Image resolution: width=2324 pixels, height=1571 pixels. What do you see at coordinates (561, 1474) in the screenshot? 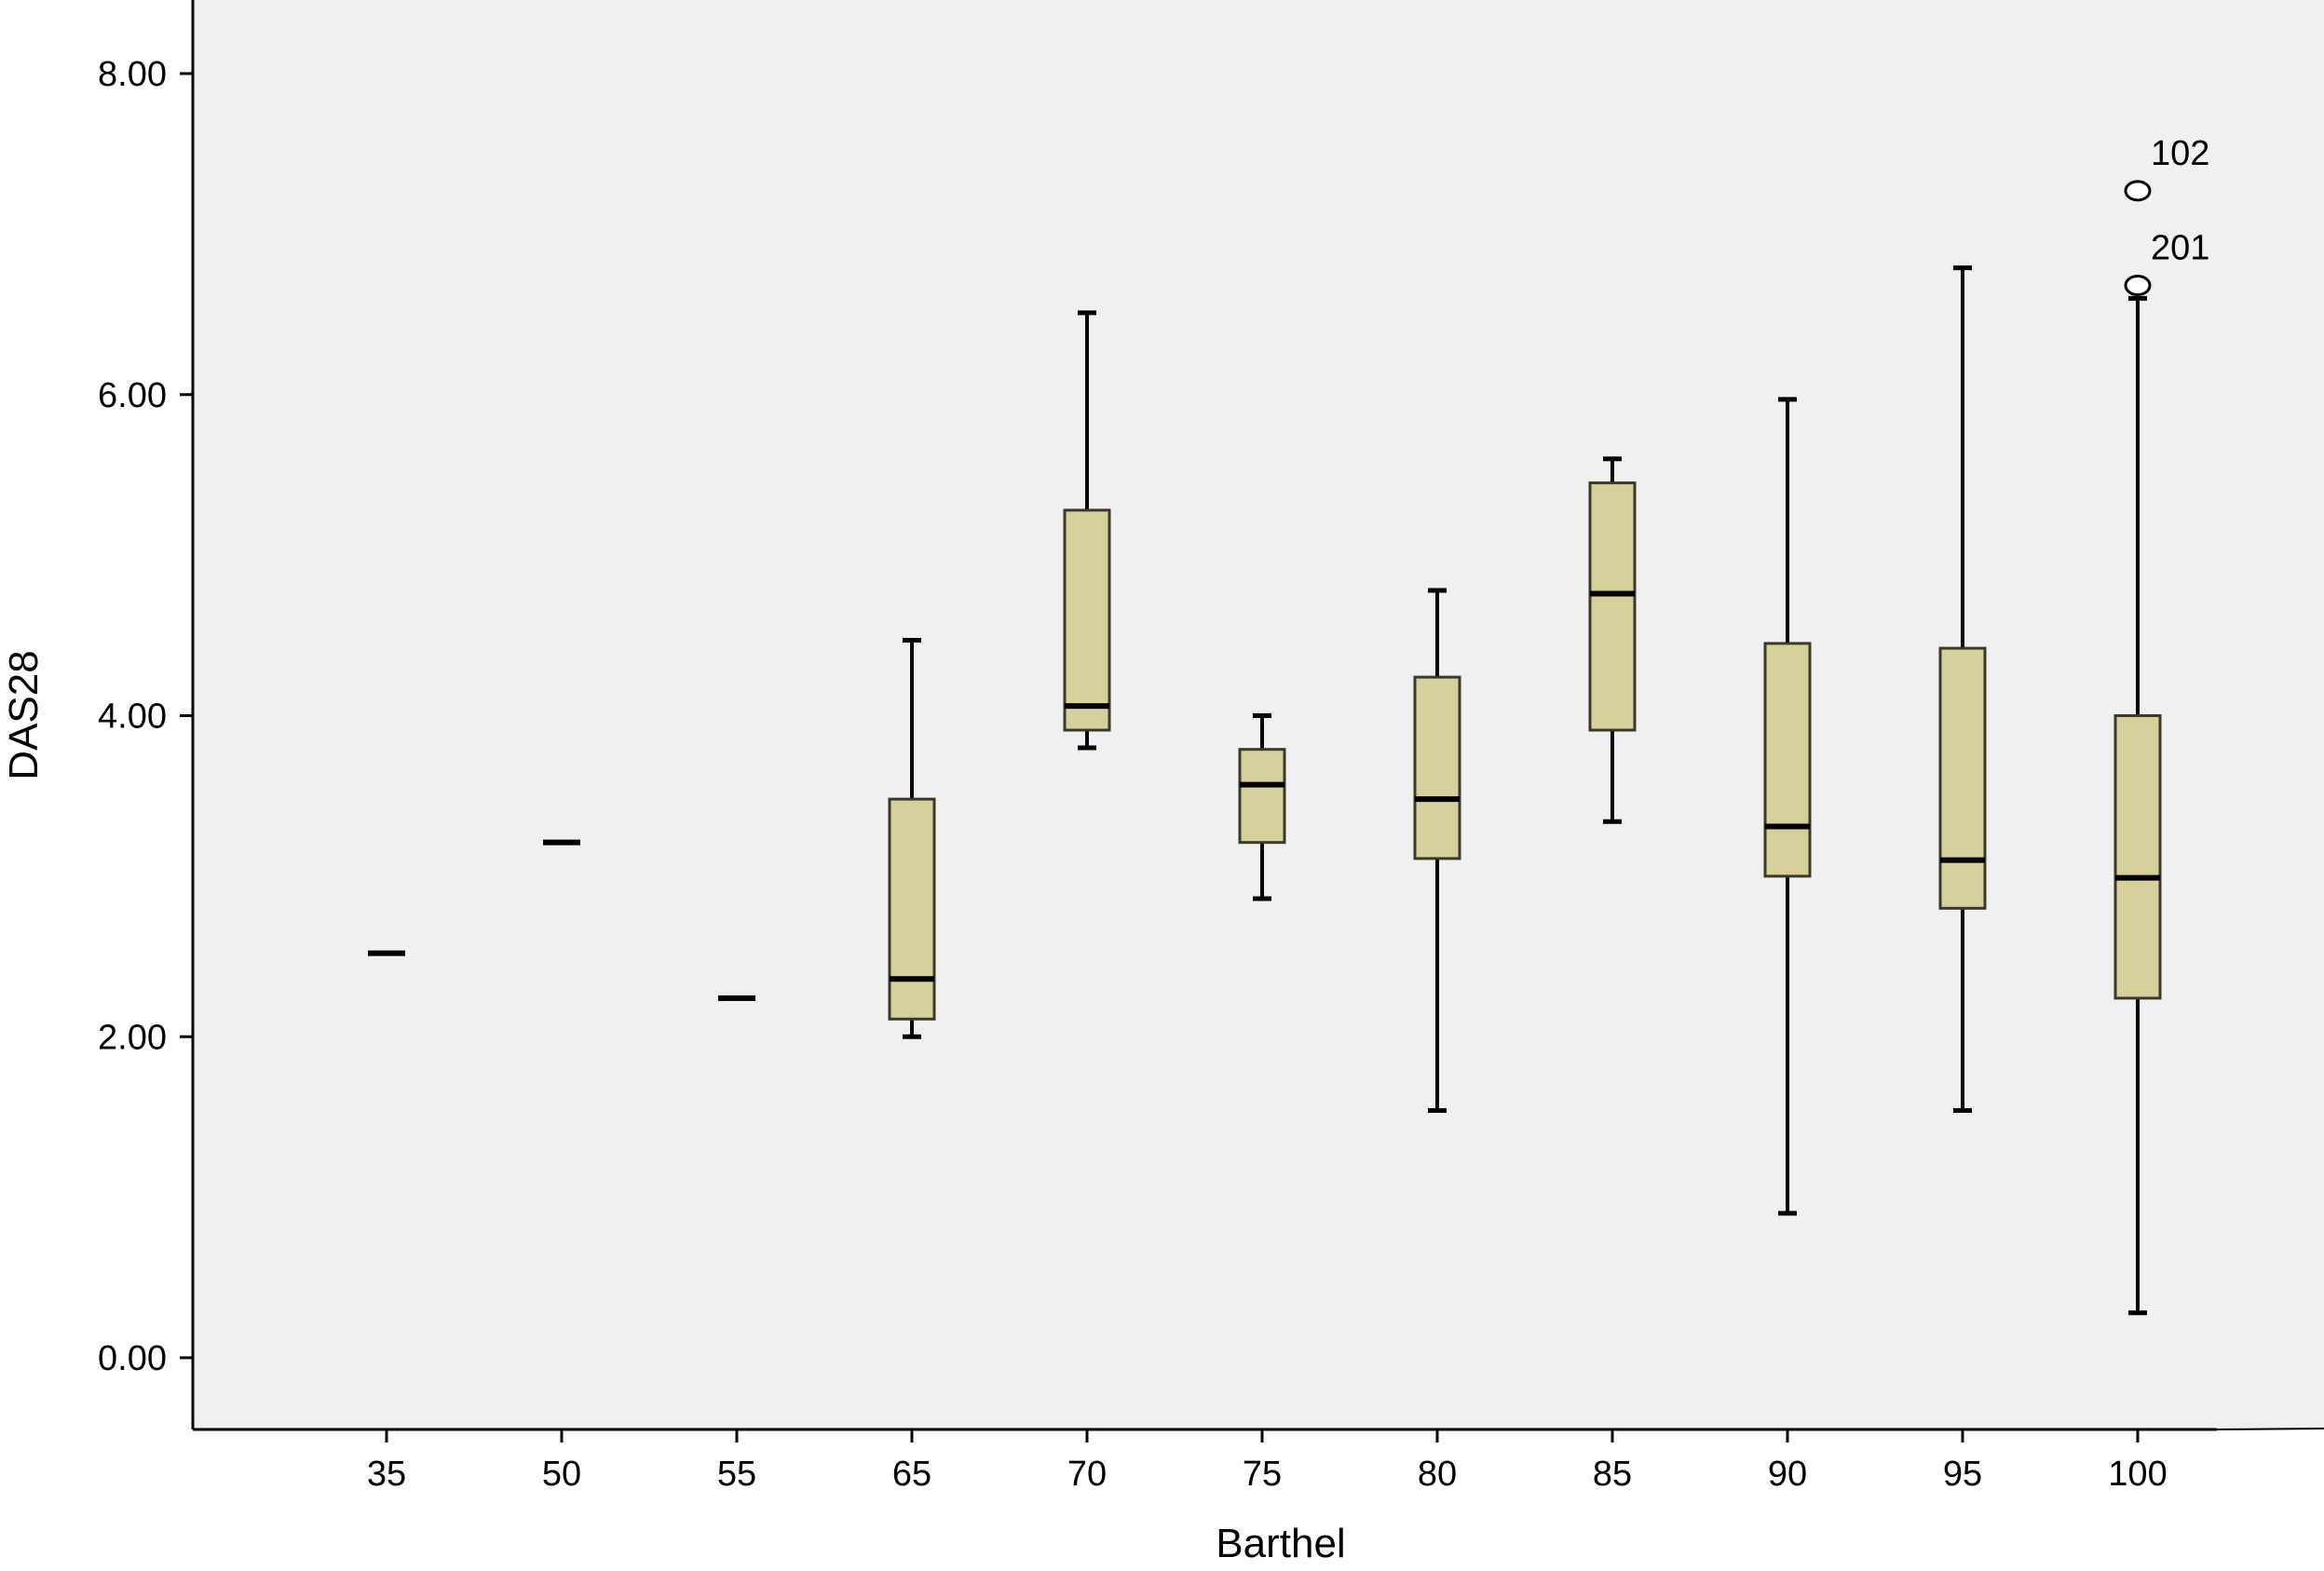
I see `x-tick-label: 50` at bounding box center [561, 1474].